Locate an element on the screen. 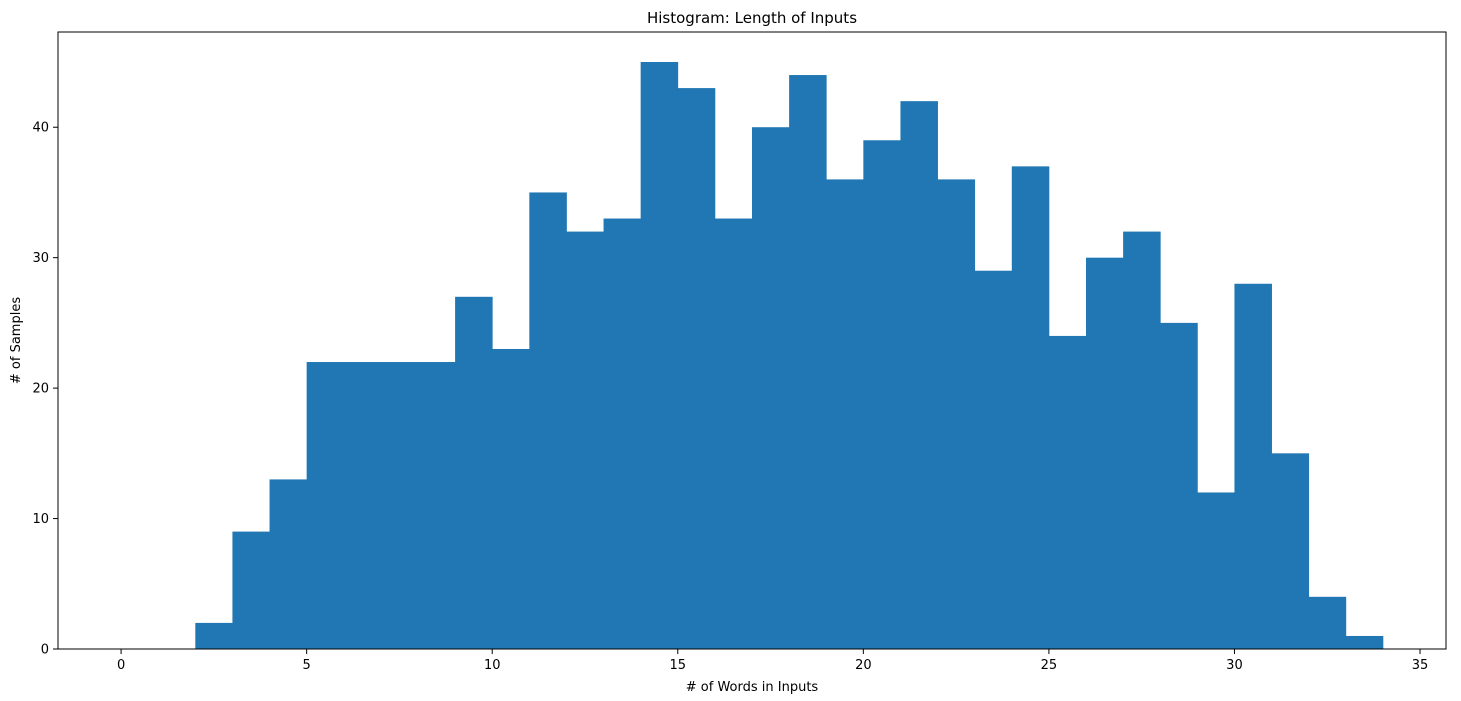 The image size is (1461, 701). y-tick-label: 0 is located at coordinates (45, 650).